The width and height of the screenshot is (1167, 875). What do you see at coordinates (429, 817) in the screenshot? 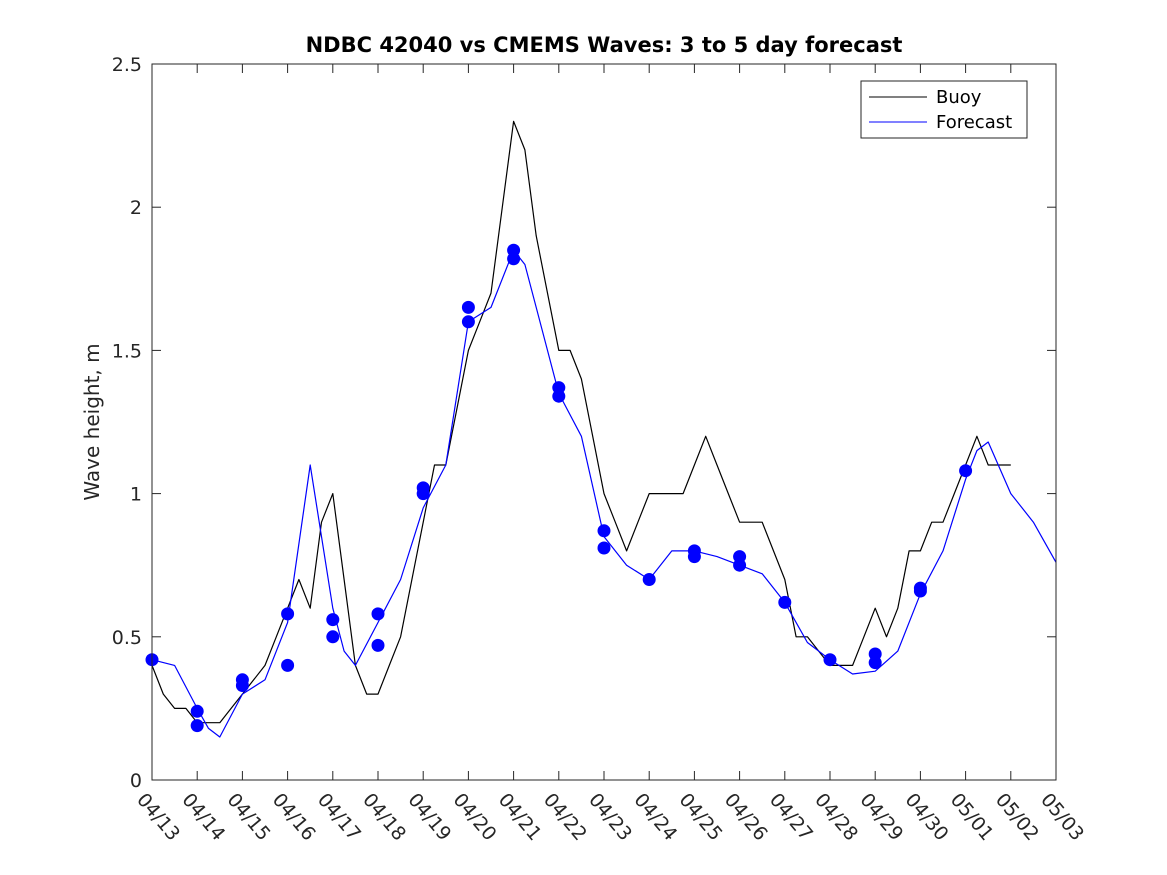
I see `x-tick-label: 04/19` at bounding box center [429, 817].